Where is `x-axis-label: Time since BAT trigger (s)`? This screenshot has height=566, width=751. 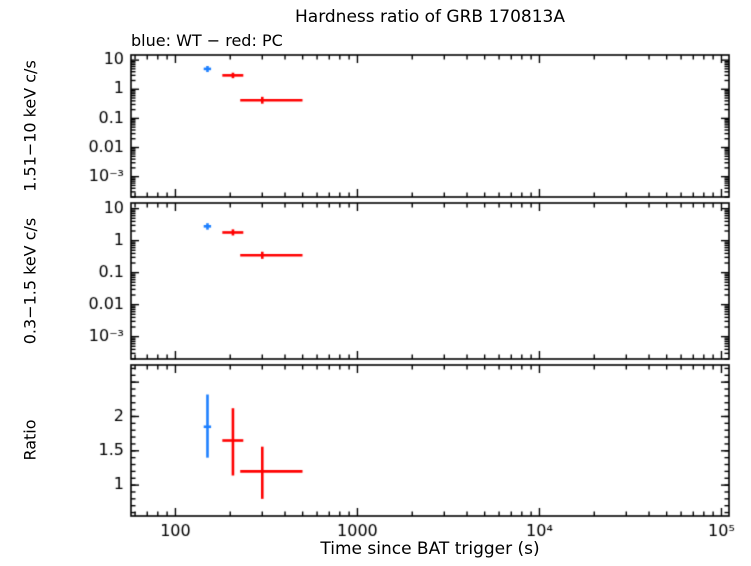
x-axis-label: Time since BAT trigger (s) is located at coordinates (430, 549).